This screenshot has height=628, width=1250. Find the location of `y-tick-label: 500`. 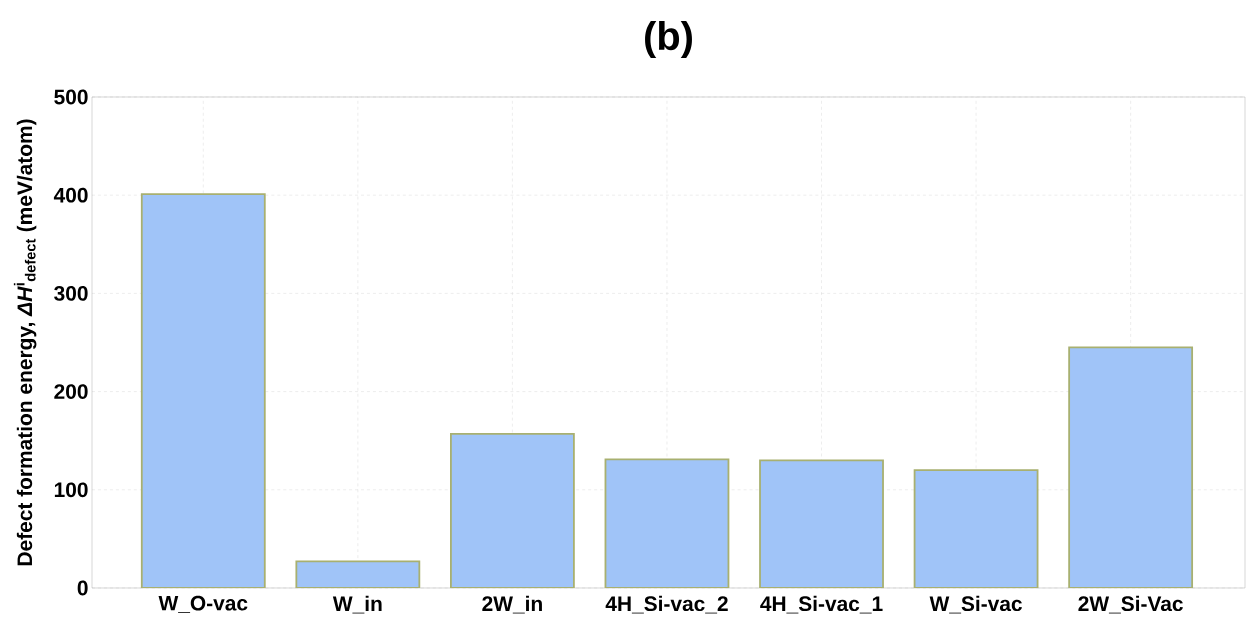

y-tick-label: 500 is located at coordinates (71, 97).